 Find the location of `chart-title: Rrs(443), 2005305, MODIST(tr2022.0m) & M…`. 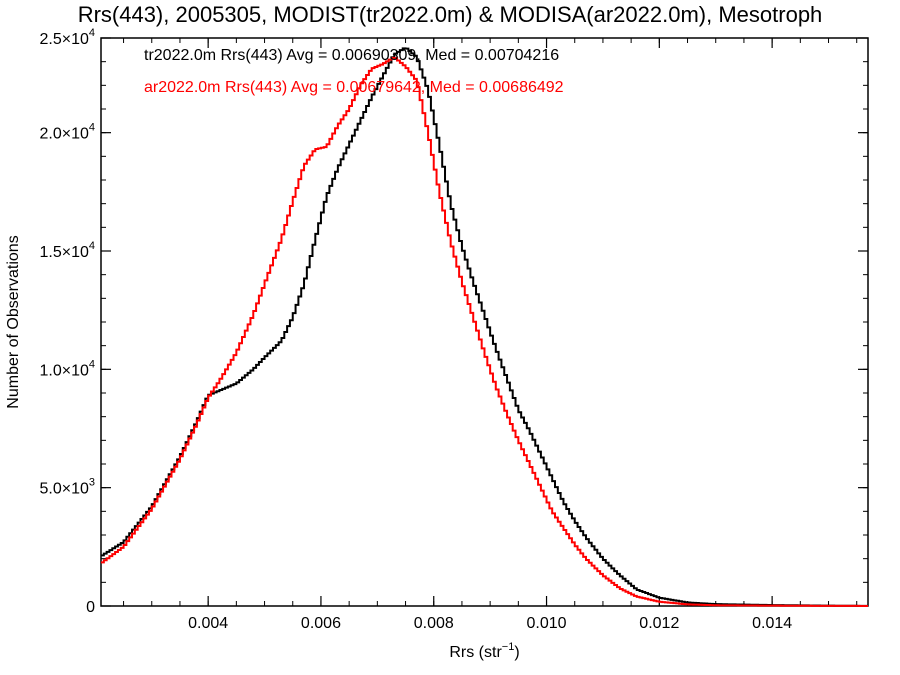

chart-title: Rrs(443), 2005305, MODIST(tr2022.0m) & M… is located at coordinates (450, 14).